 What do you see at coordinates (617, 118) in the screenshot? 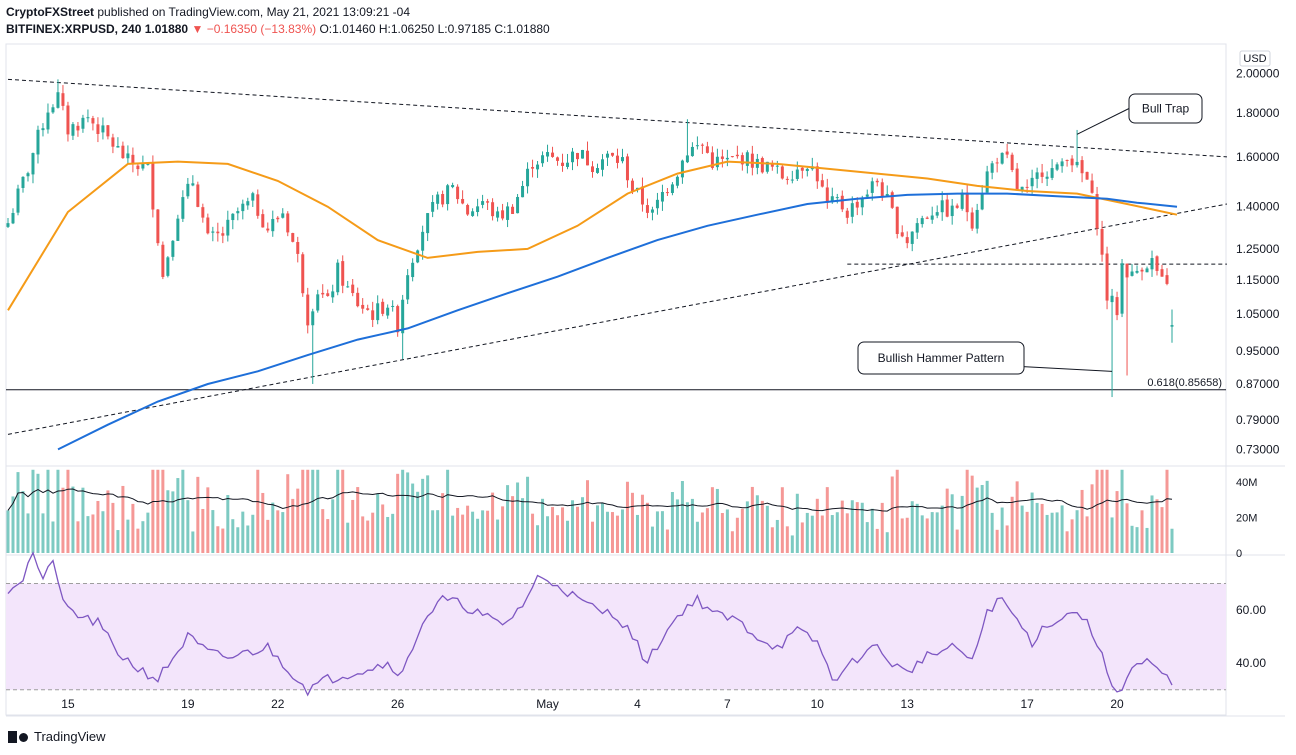
I see `trendline` at bounding box center [617, 118].